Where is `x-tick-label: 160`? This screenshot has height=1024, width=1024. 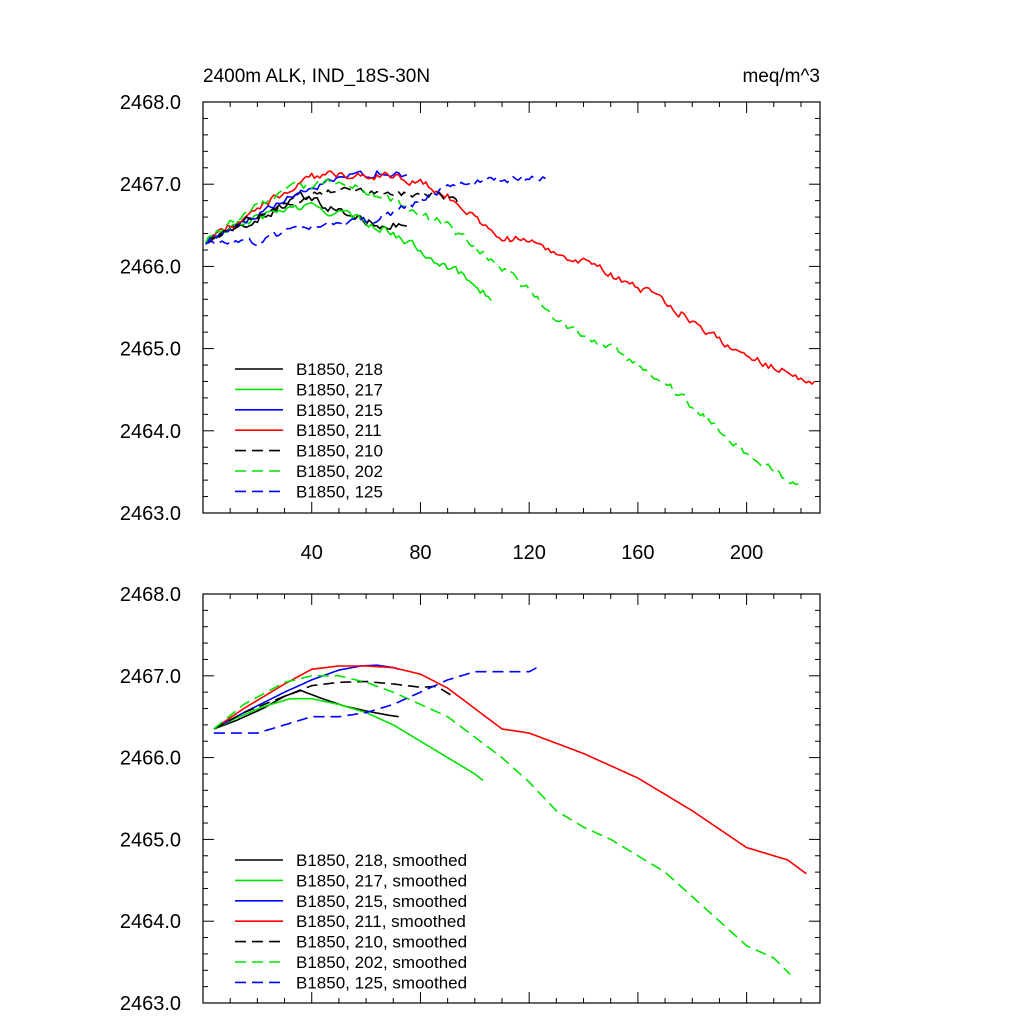
x-tick-label: 160 is located at coordinates (637, 553).